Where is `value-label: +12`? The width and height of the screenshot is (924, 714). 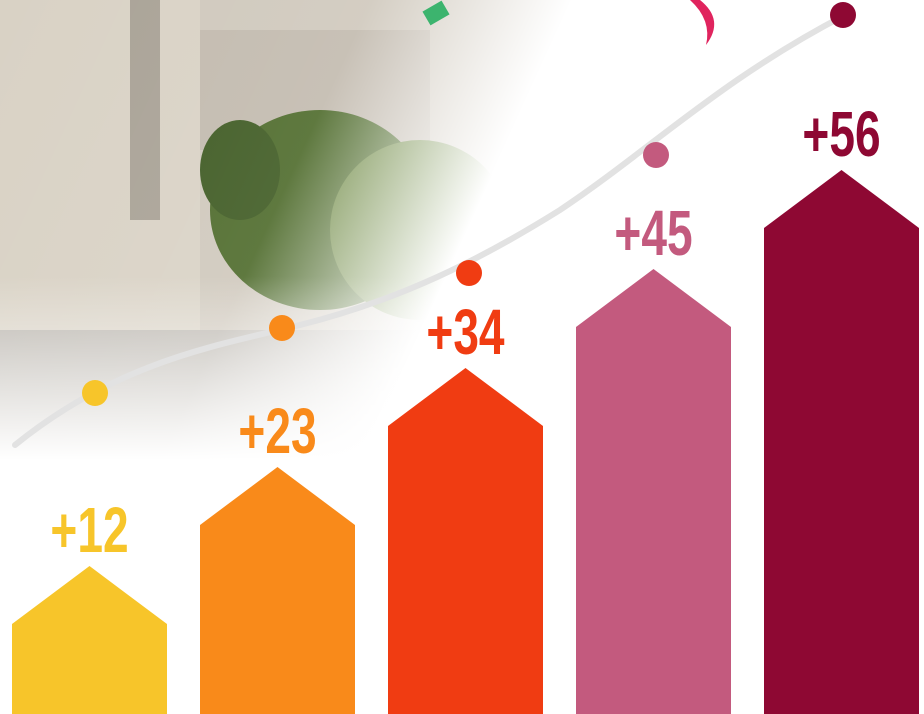
value-label: +12 is located at coordinates (89, 530).